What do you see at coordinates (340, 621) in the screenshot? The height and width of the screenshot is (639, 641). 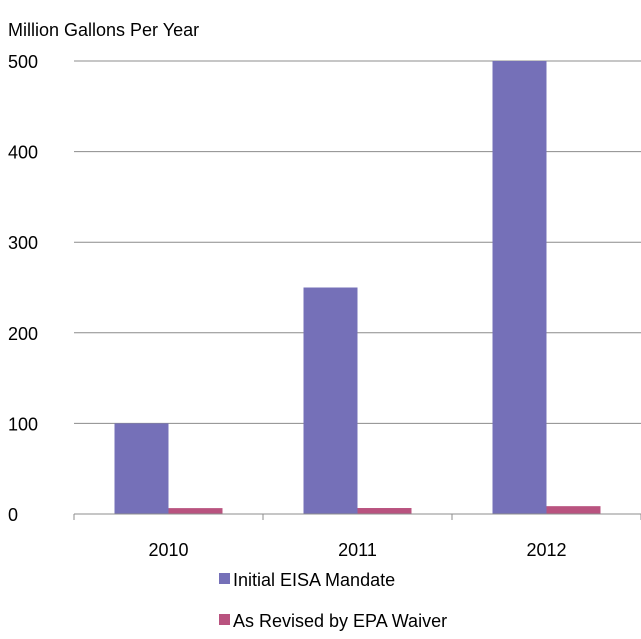 I see `legend-label: As Revised by EPA Waiver` at bounding box center [340, 621].